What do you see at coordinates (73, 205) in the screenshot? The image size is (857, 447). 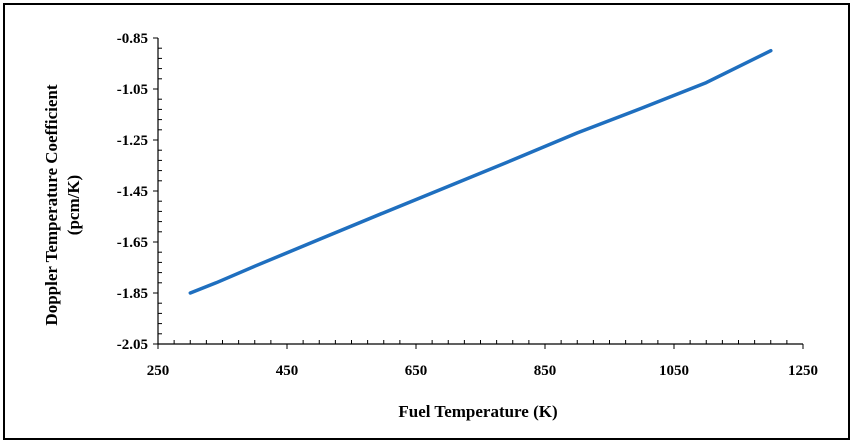 I see `y-axis-title-line-2: (pcm/K)` at bounding box center [73, 205].